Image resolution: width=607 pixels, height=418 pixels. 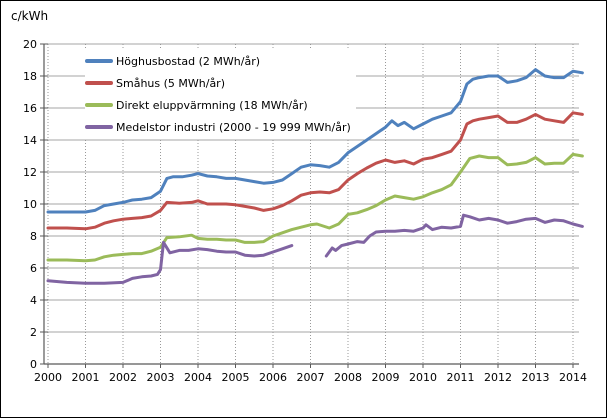 I want to click on legend-item: Småhus (5 MWh/år), so click(x=220, y=83).